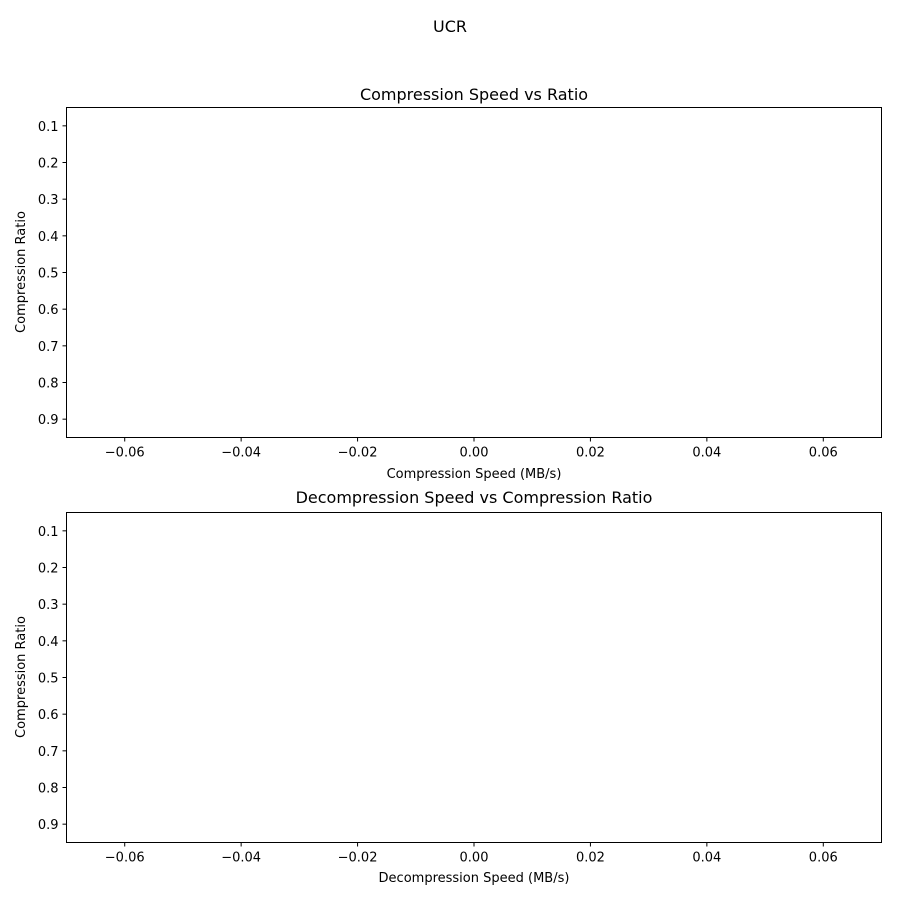 This screenshot has width=900, height=900. I want to click on axes-title: Compression Speed vs Ratio, so click(474, 94).